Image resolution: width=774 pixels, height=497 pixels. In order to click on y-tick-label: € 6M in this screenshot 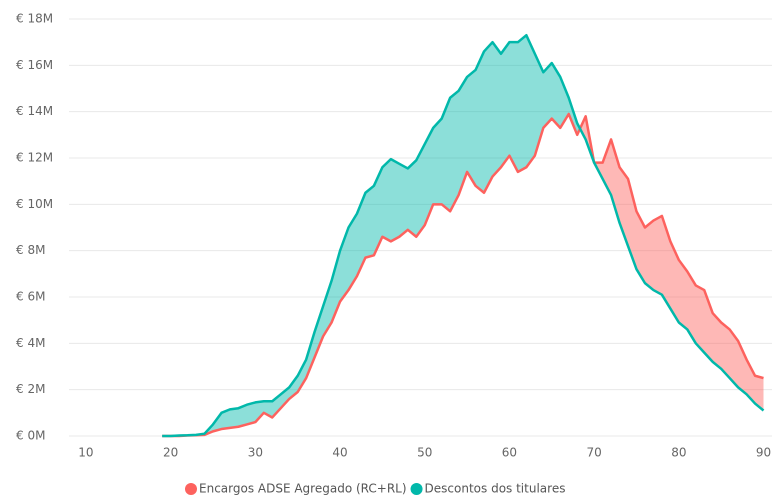, I will do `click(30, 297)`.